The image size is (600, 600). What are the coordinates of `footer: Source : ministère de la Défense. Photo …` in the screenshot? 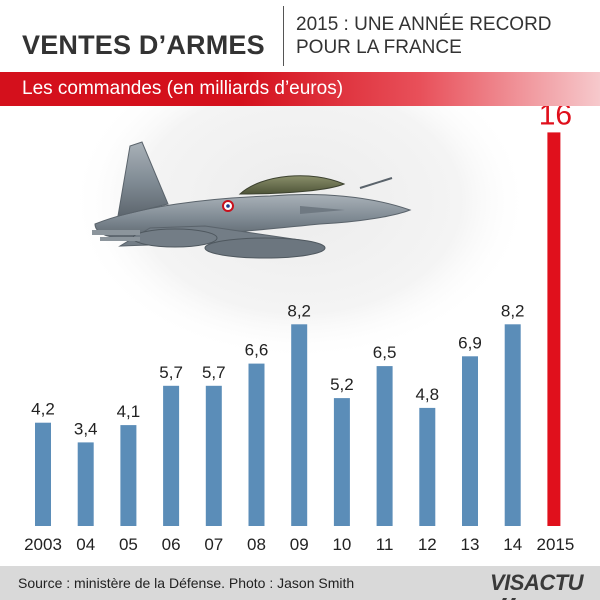 It's located at (300, 583).